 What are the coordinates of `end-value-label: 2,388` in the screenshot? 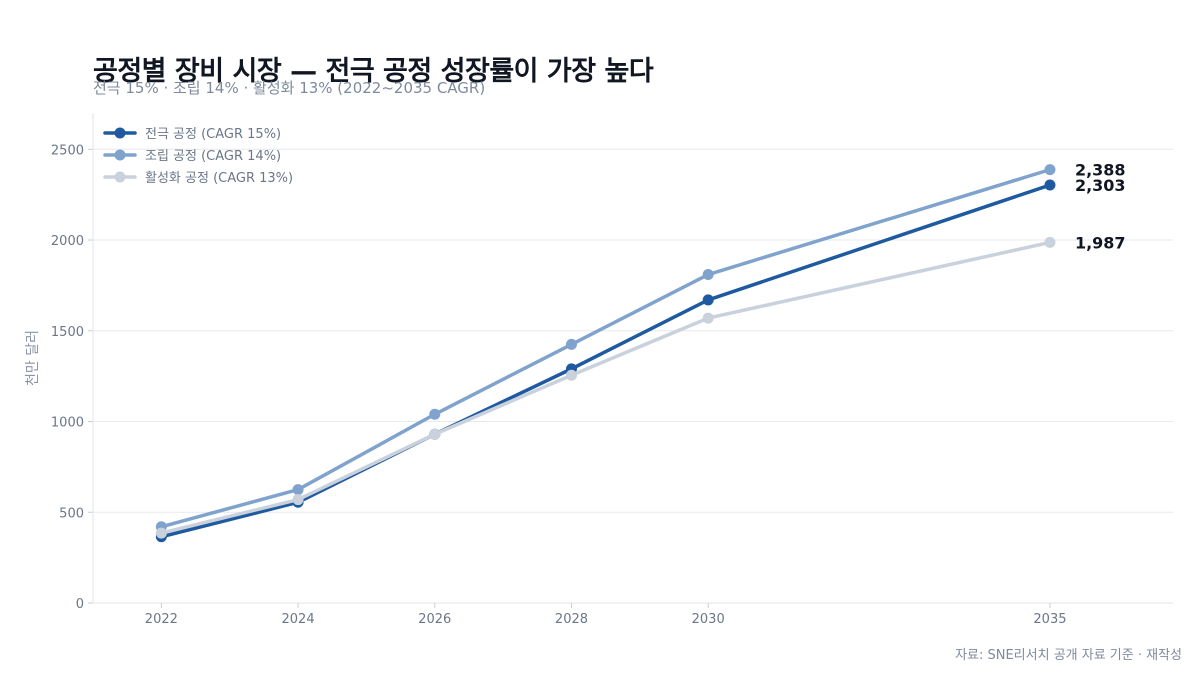 It's located at (1100, 170).